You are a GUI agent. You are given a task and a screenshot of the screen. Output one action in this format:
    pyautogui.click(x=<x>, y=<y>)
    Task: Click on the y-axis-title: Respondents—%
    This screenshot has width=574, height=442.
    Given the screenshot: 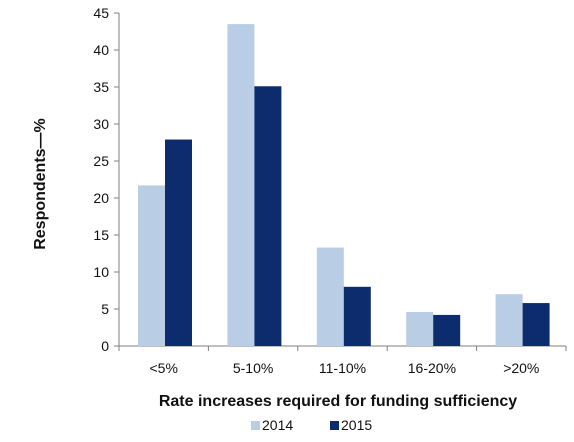 What is the action you would take?
    pyautogui.click(x=40, y=184)
    